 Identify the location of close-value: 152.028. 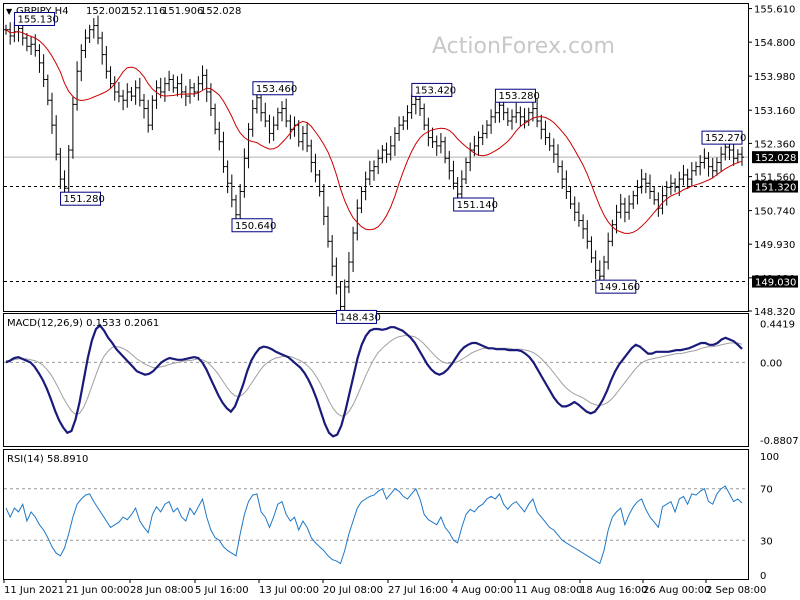
(220, 11).